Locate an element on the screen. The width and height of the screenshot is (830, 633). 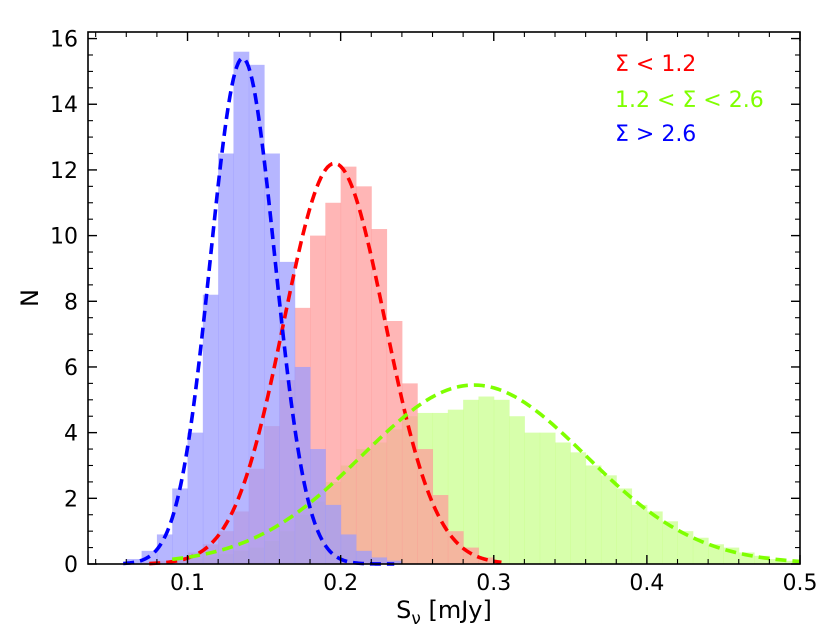
y-tick-label: 2 is located at coordinates (71, 499).